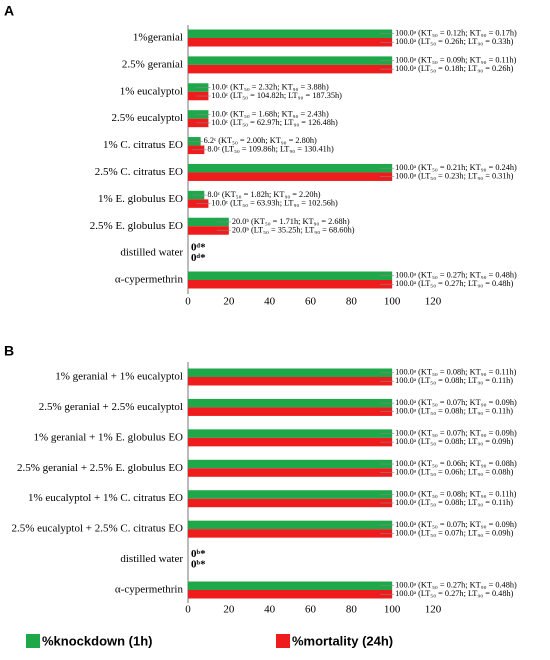 The width and height of the screenshot is (550, 660). I want to click on value-label: 100.0ᵃ (LT₅₀ = 0.26h; LT₉₀ = 0.33h), so click(454, 41).